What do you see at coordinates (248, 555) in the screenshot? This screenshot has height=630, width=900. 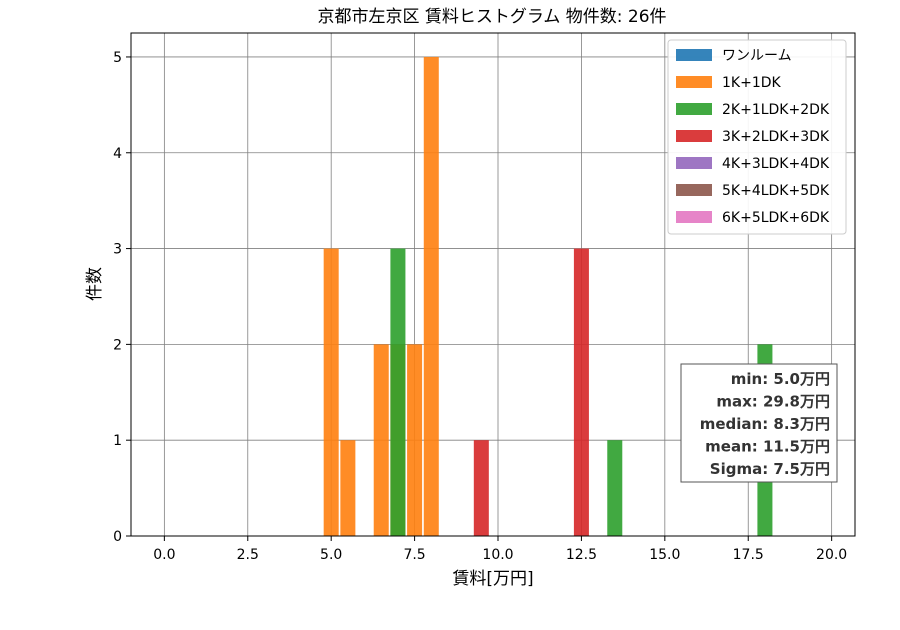 I see `x-tick-label: 2.5` at bounding box center [248, 555].